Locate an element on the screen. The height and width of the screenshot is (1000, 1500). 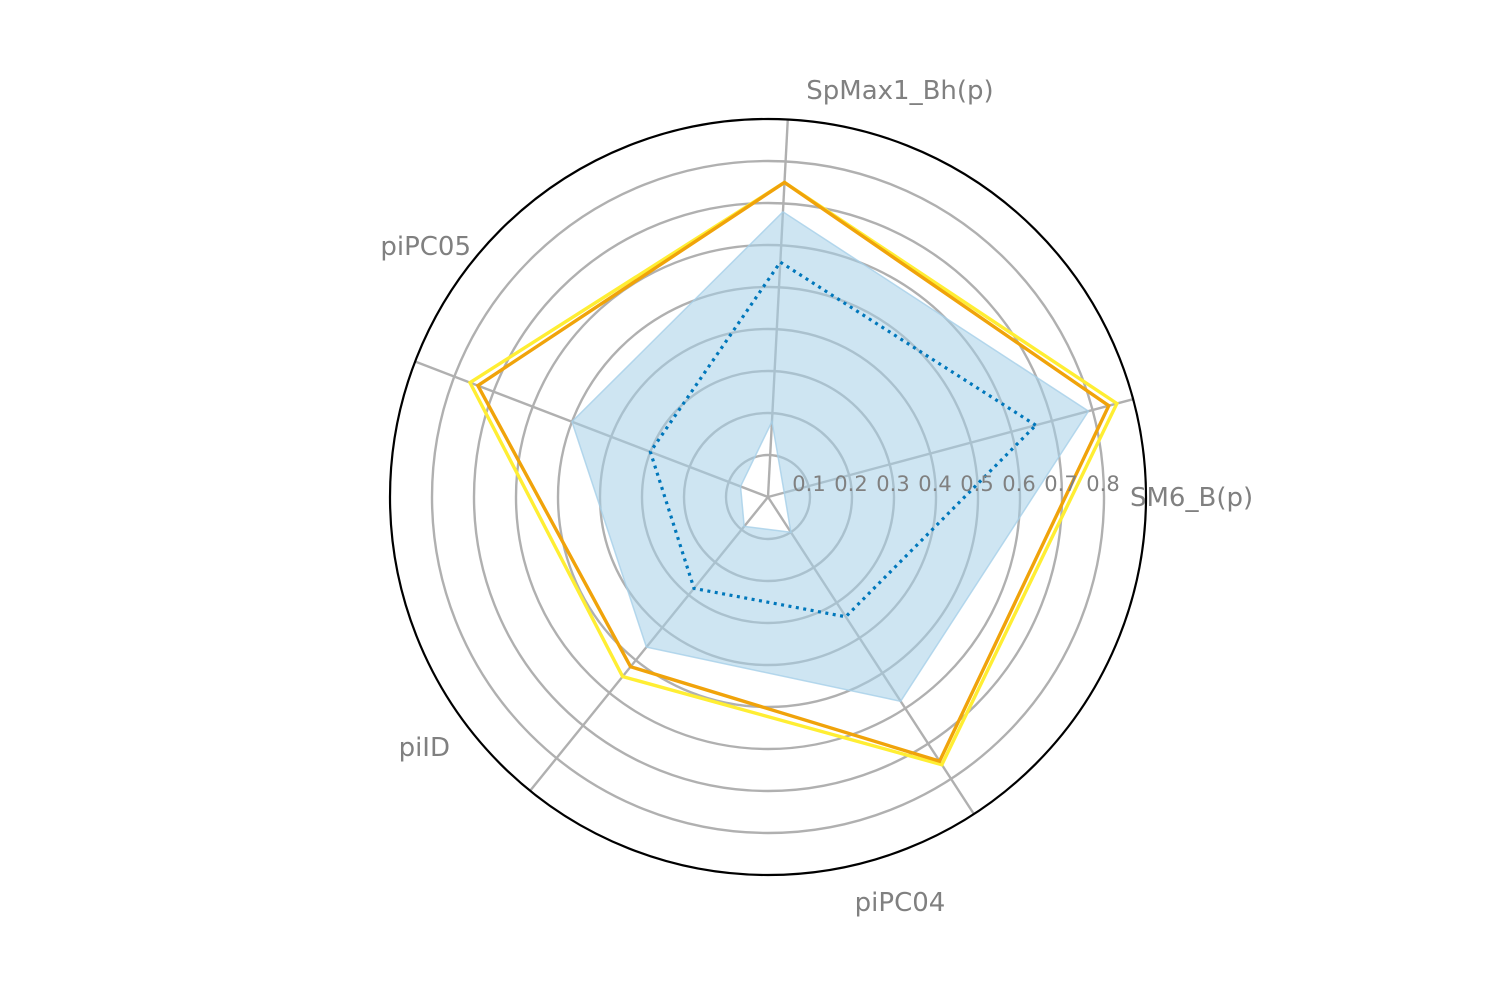
radial-tick-labels: 0.1 0.2 0.3 0.4 0.5 0.6 0.7 0.8 is located at coordinates (955, 484).